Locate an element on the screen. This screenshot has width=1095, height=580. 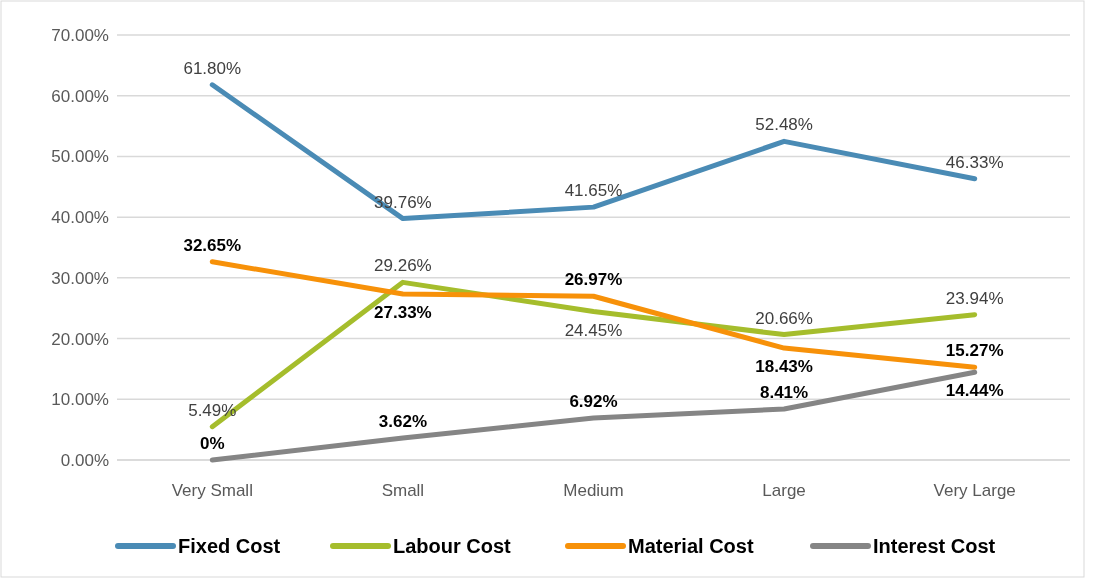
x-tick-label: Large is located at coordinates (784, 490).